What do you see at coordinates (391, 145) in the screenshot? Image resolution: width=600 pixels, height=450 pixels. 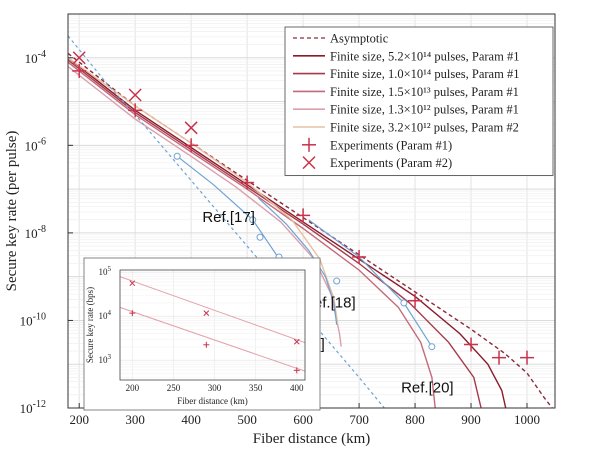 I see `legend-entry-label: Experiments (Param #1)` at bounding box center [391, 145].